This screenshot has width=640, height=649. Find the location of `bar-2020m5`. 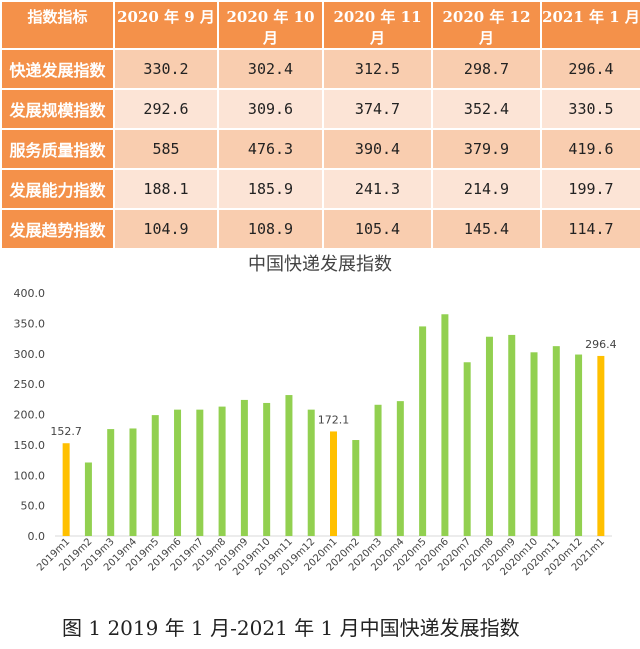

bar-2020m5 is located at coordinates (423, 431).